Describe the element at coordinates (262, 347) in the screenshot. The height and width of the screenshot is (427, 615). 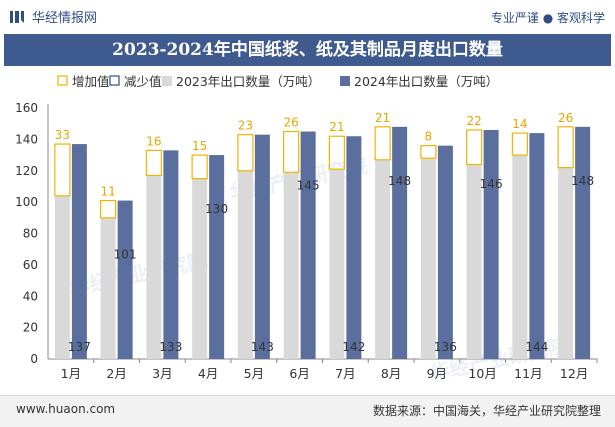
I see `value-label-2024: 143` at that location.